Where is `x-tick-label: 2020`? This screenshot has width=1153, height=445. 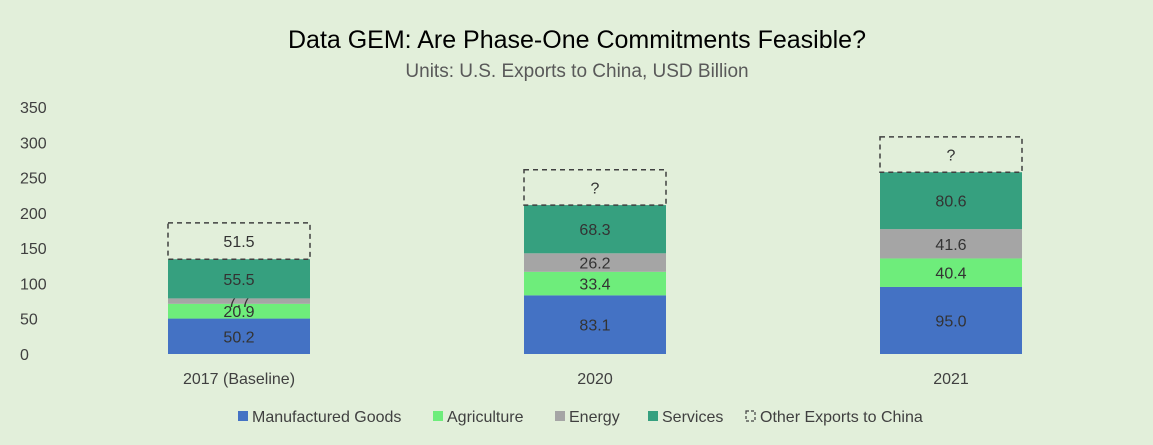
x-tick-label: 2020 is located at coordinates (595, 379).